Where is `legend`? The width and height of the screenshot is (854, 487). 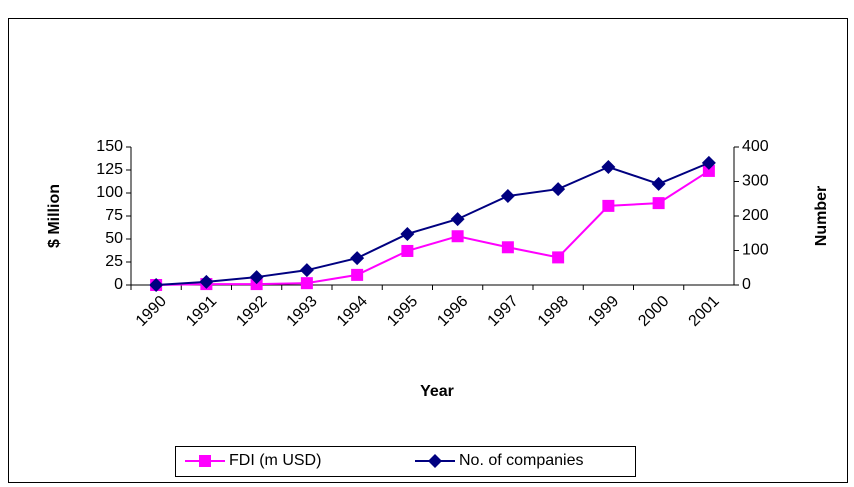
legend is located at coordinates (405, 461).